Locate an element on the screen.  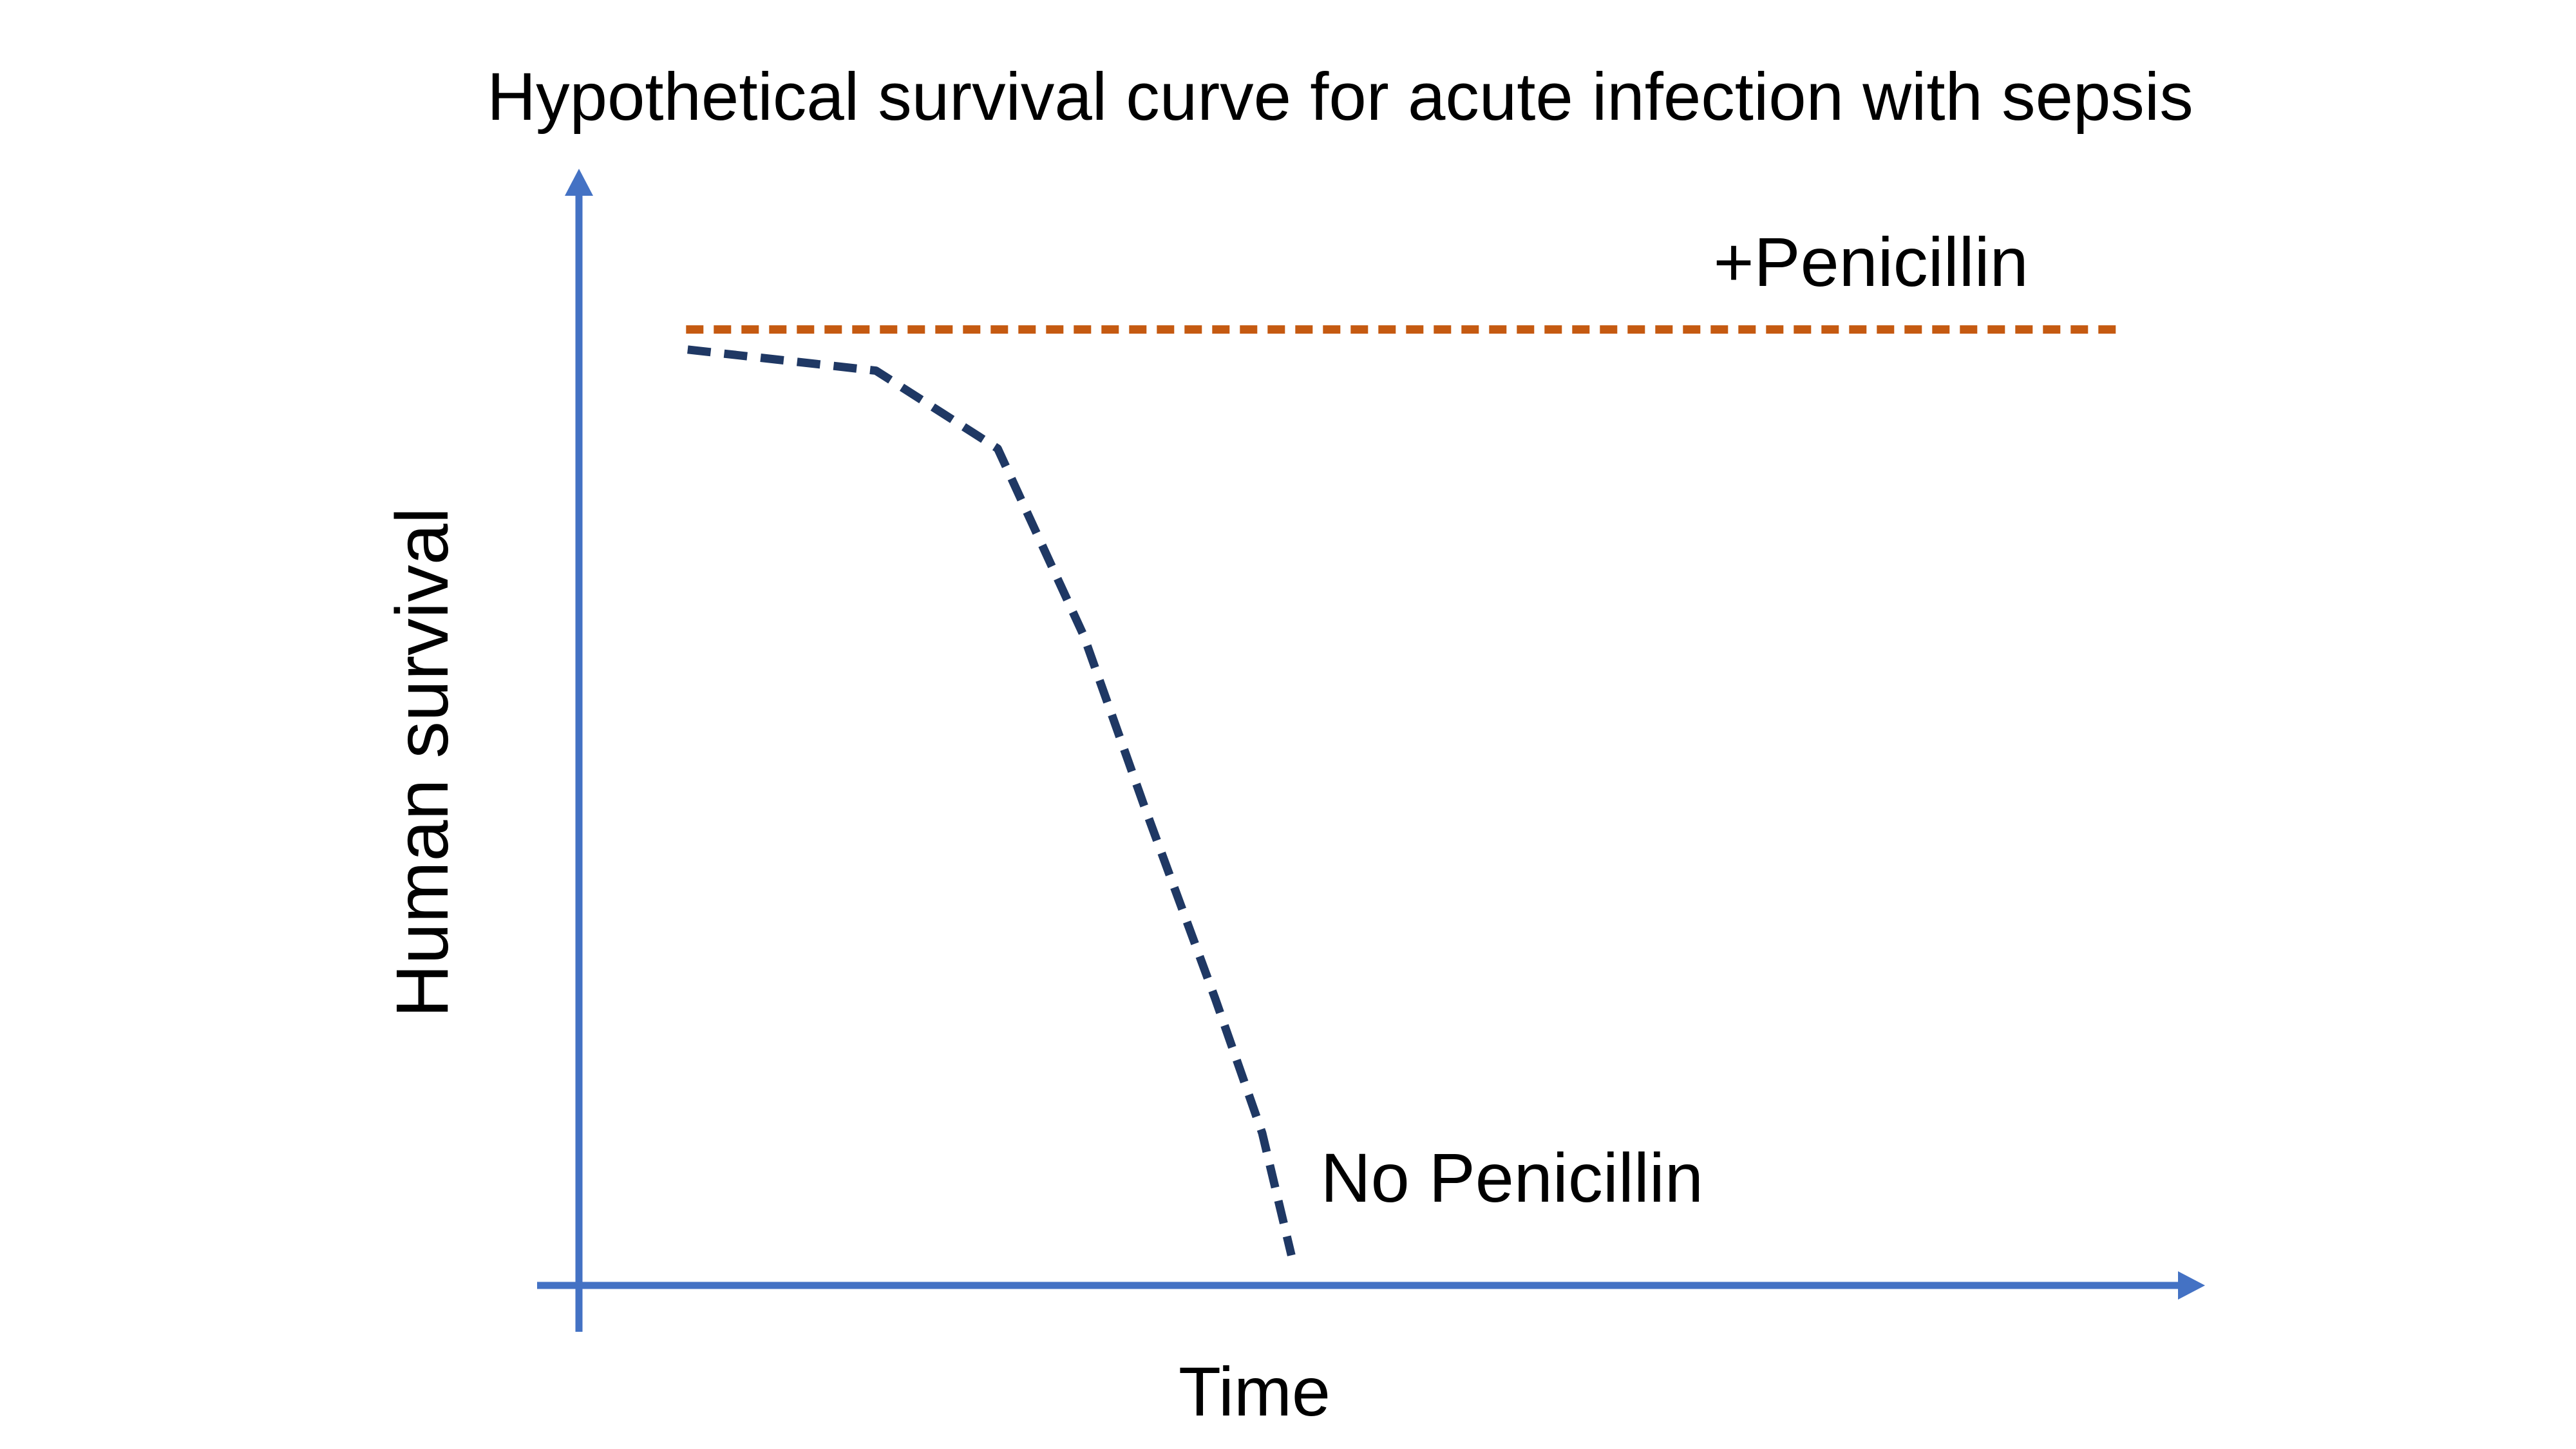
series-line-no-penicillin is located at coordinates (991, 801).